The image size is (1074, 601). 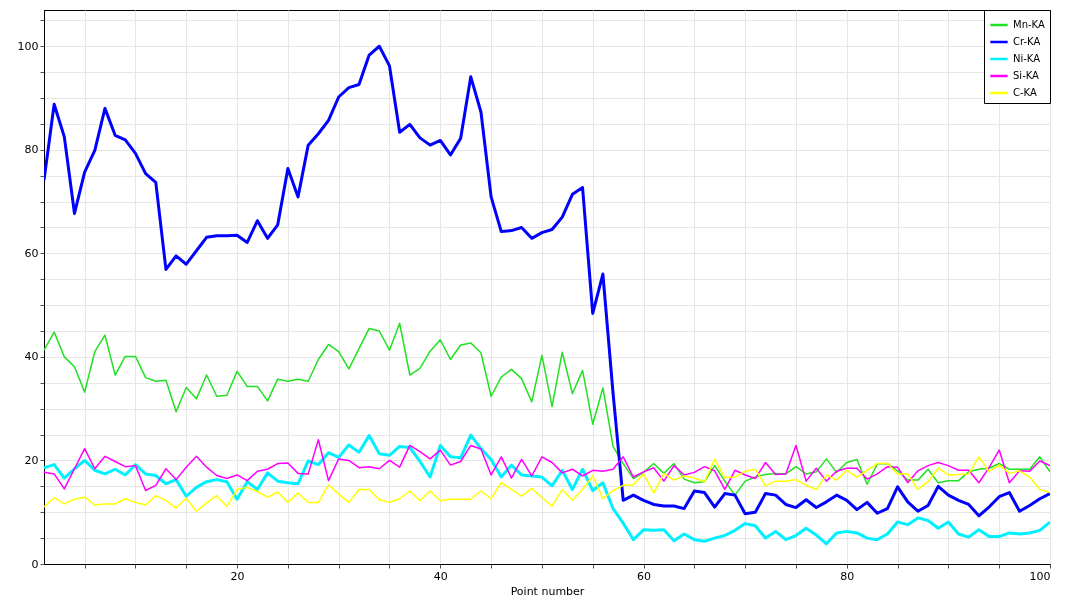 What do you see at coordinates (31, 150) in the screenshot?
I see `y-tick-label: 80` at bounding box center [31, 150].